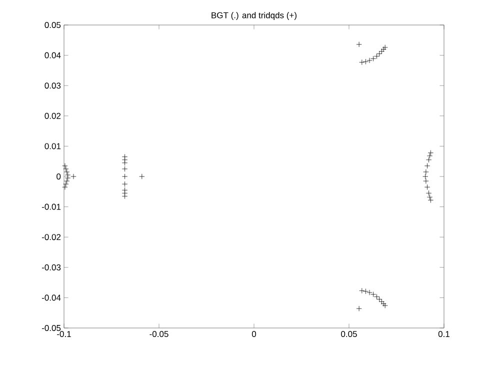  What do you see at coordinates (51, 327) in the screenshot?
I see `y-tick-label: -0.05` at bounding box center [51, 327].